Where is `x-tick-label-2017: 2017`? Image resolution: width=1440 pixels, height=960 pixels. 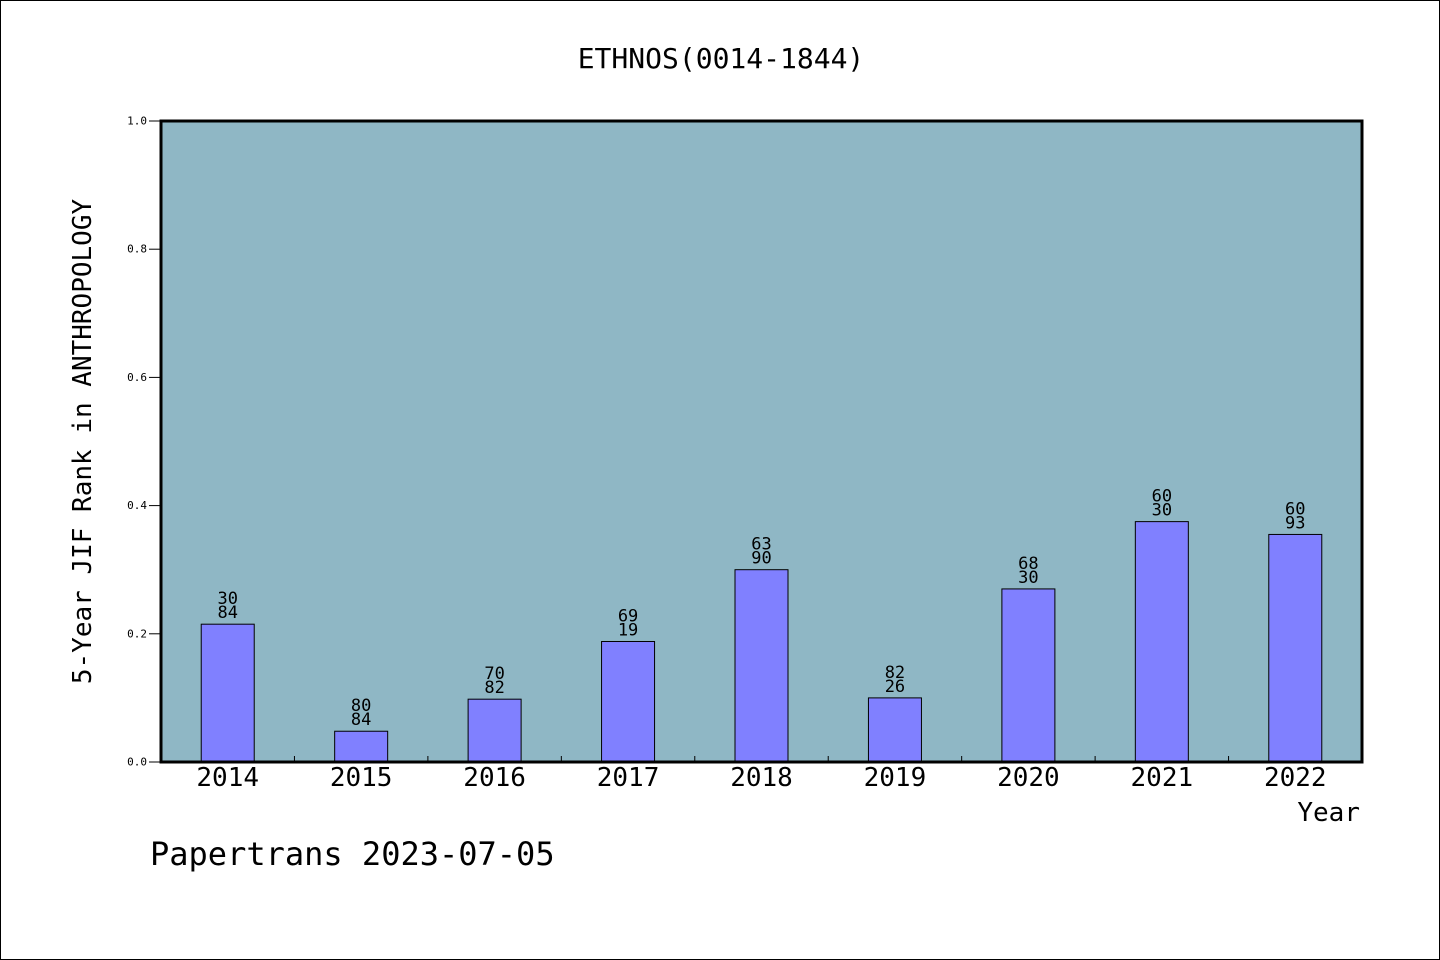 x-tick-label-2017: 2017 is located at coordinates (628, 778).